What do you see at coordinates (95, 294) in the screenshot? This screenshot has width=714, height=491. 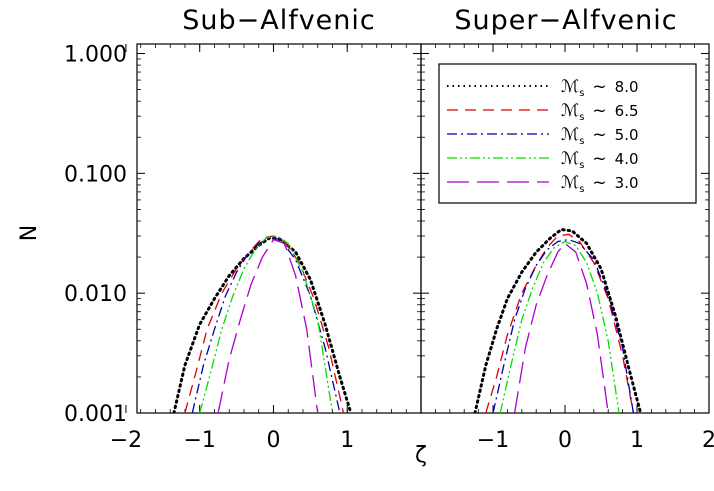 I see `y-tick-label: 0.010` at bounding box center [95, 294].